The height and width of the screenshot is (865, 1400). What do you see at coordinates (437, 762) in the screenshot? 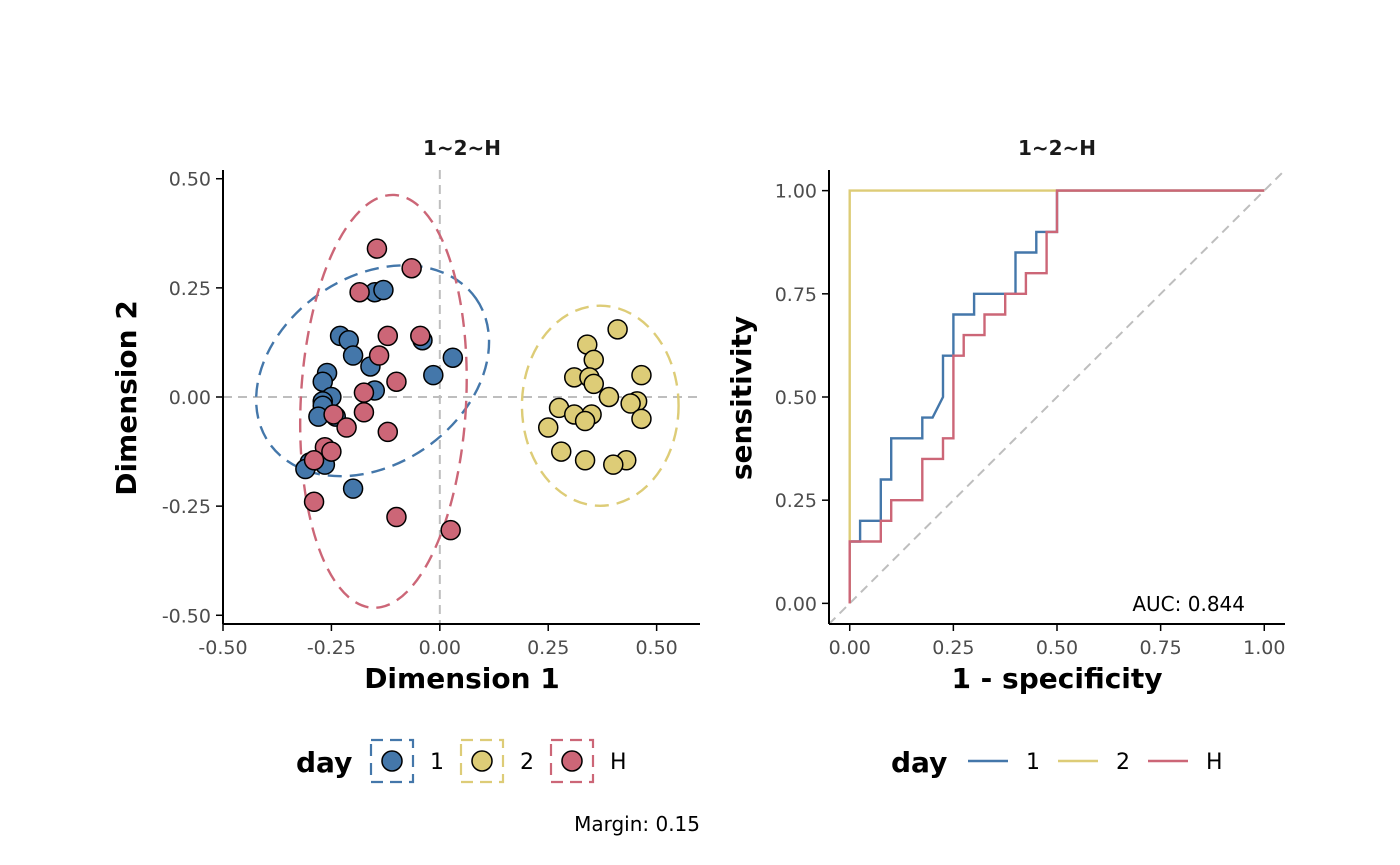
I see `legend-label-1: 1` at bounding box center [437, 762].